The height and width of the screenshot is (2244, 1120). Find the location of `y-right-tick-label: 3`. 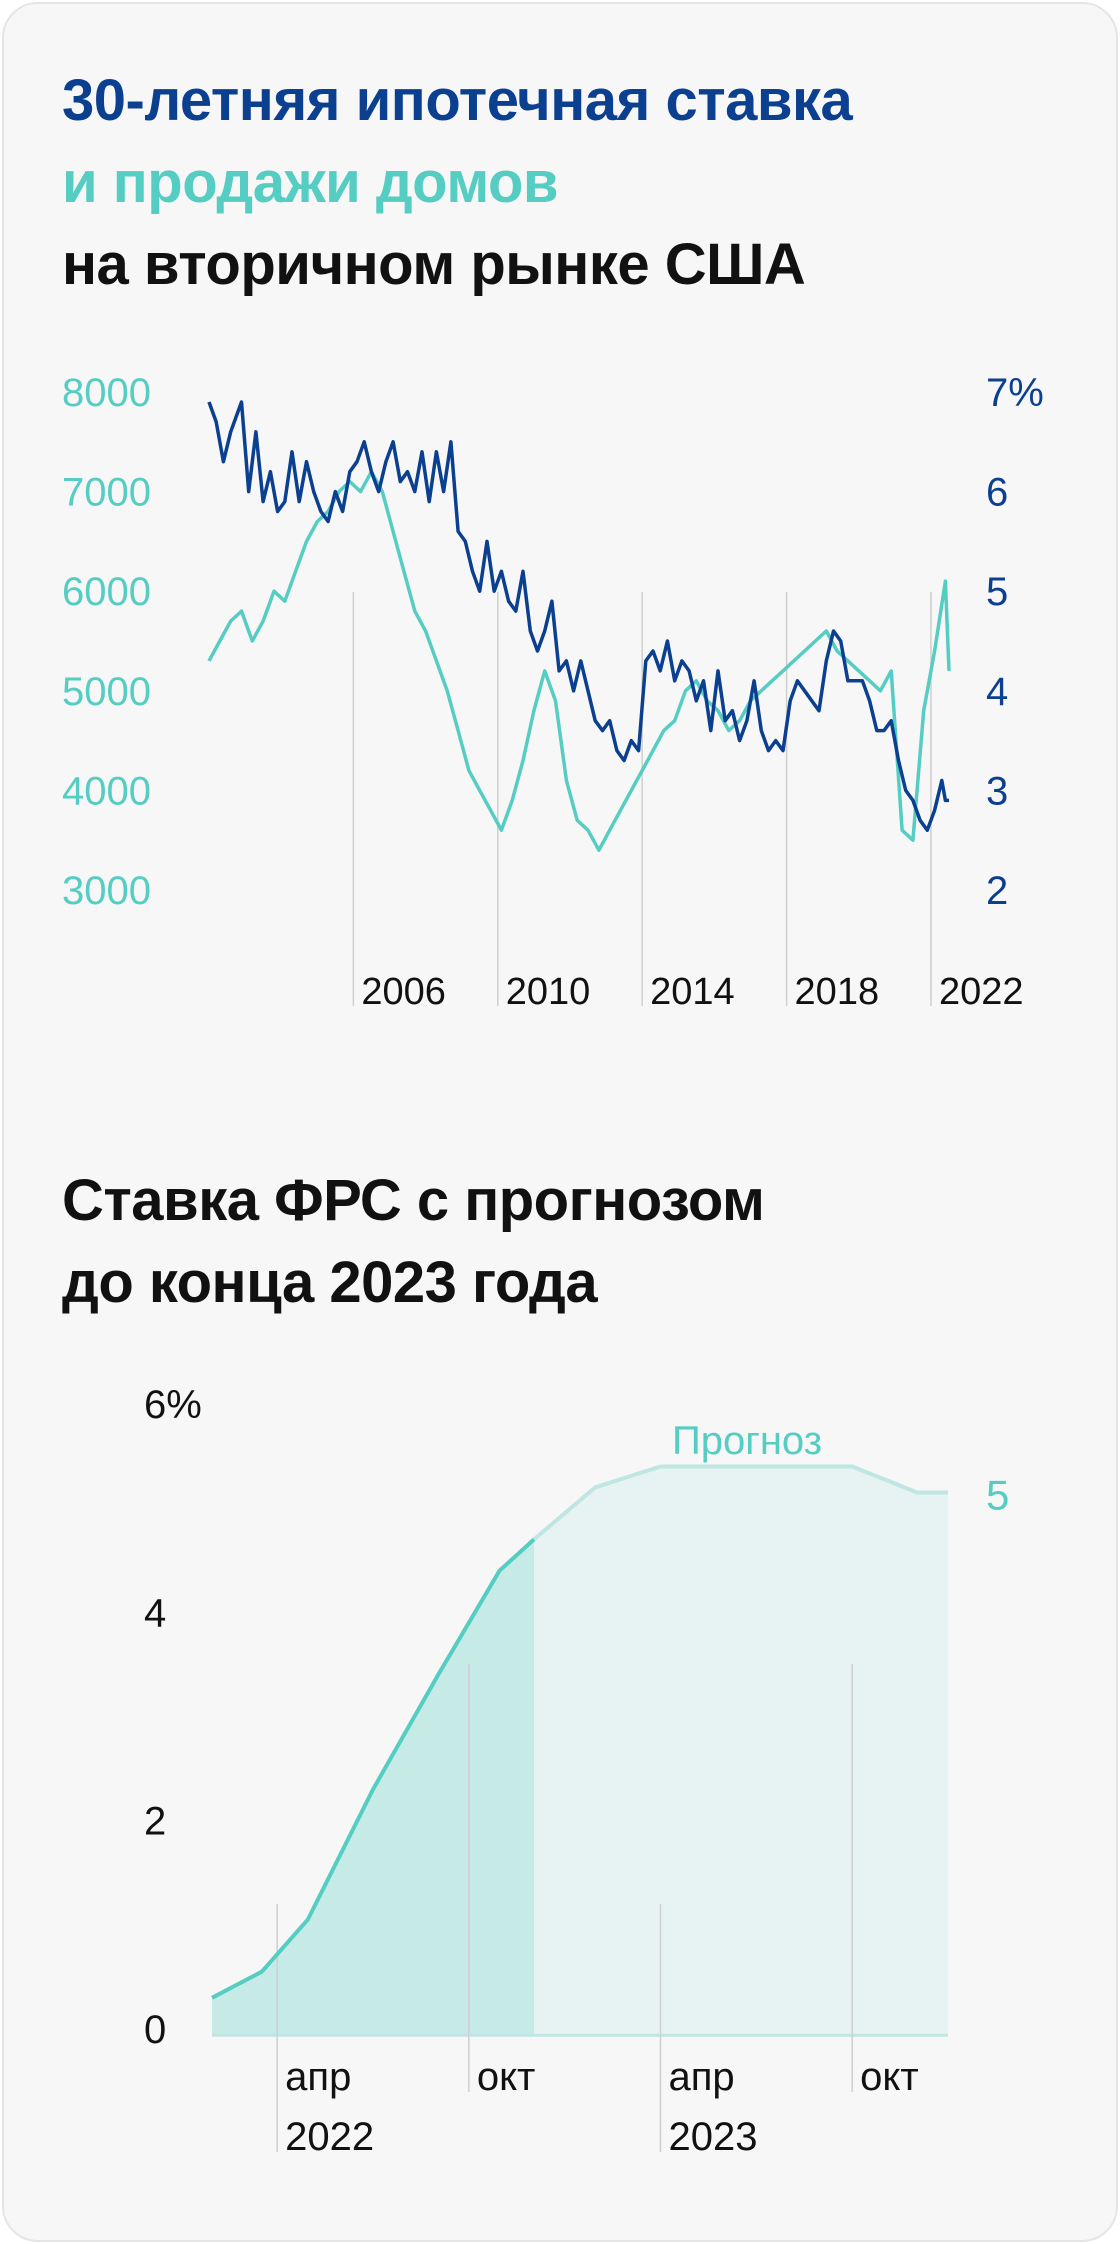

y-right-tick-label: 3 is located at coordinates (997, 791).